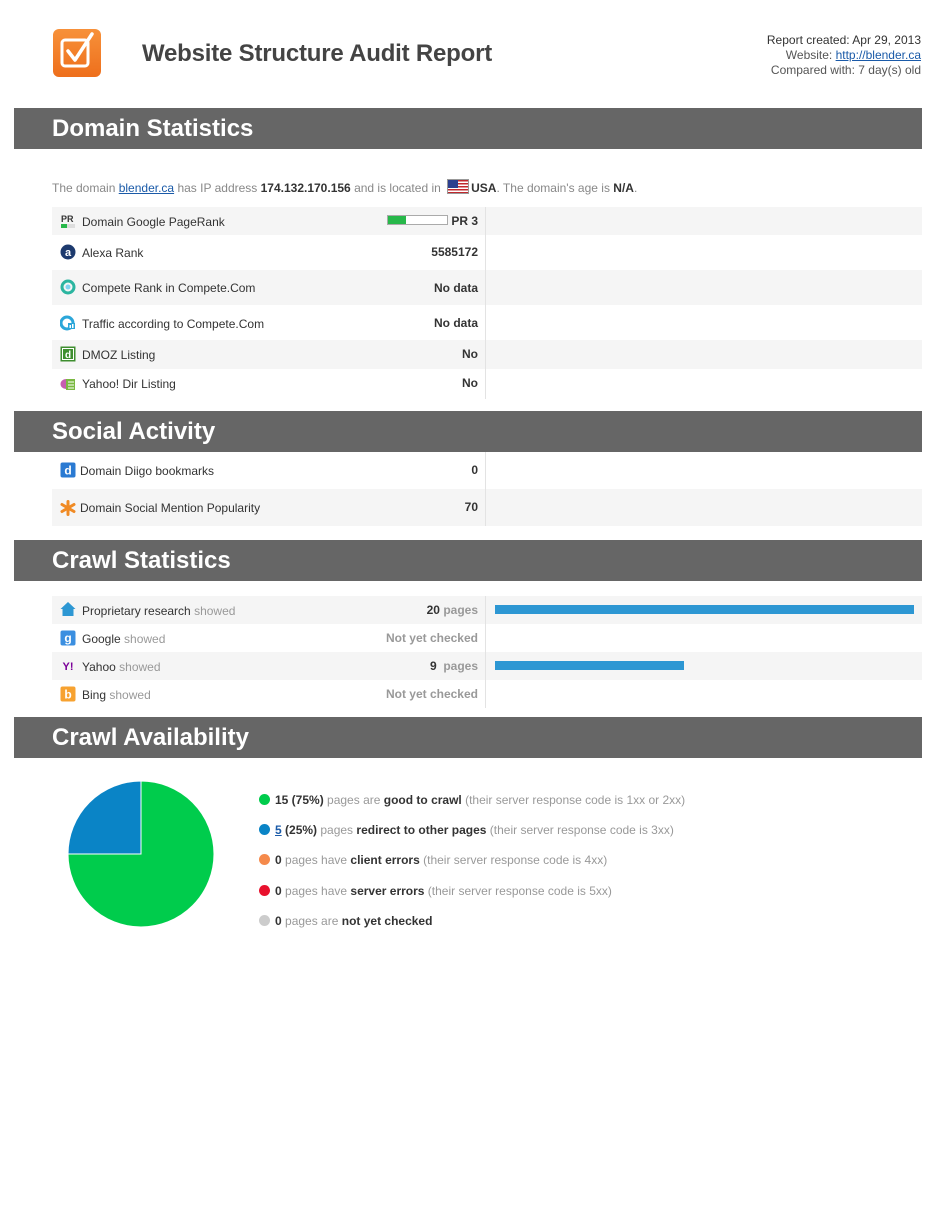  Describe the element at coordinates (77, 50) in the screenshot. I see `checkbox-logo-icon` at that location.